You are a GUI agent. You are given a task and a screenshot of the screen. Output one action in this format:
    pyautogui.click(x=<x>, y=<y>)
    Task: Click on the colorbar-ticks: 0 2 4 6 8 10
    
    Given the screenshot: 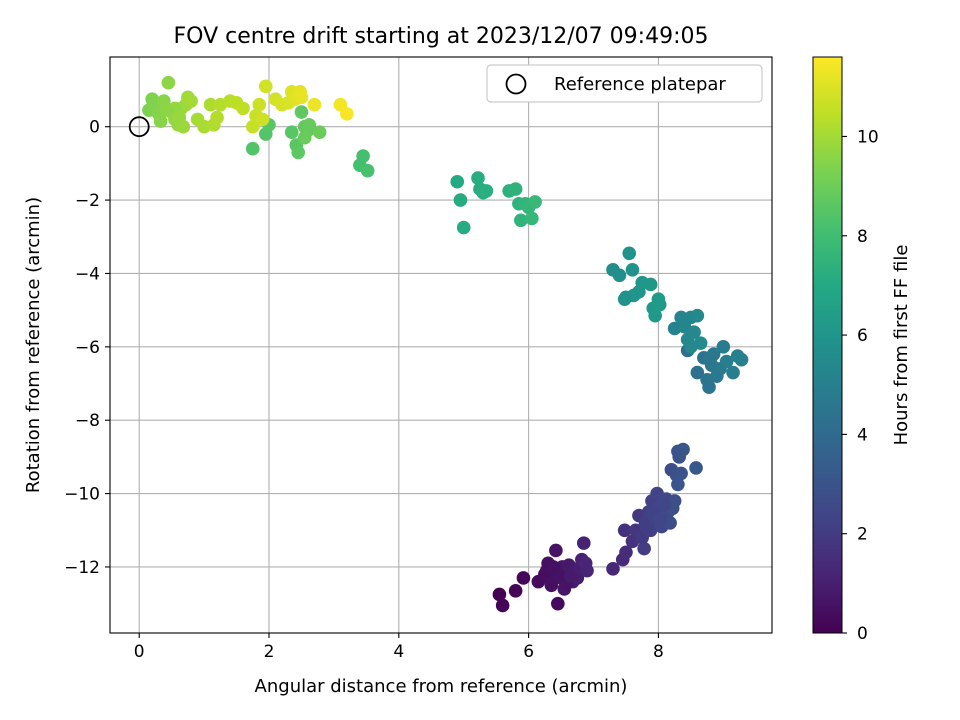 What is the action you would take?
    pyautogui.click(x=860, y=385)
    